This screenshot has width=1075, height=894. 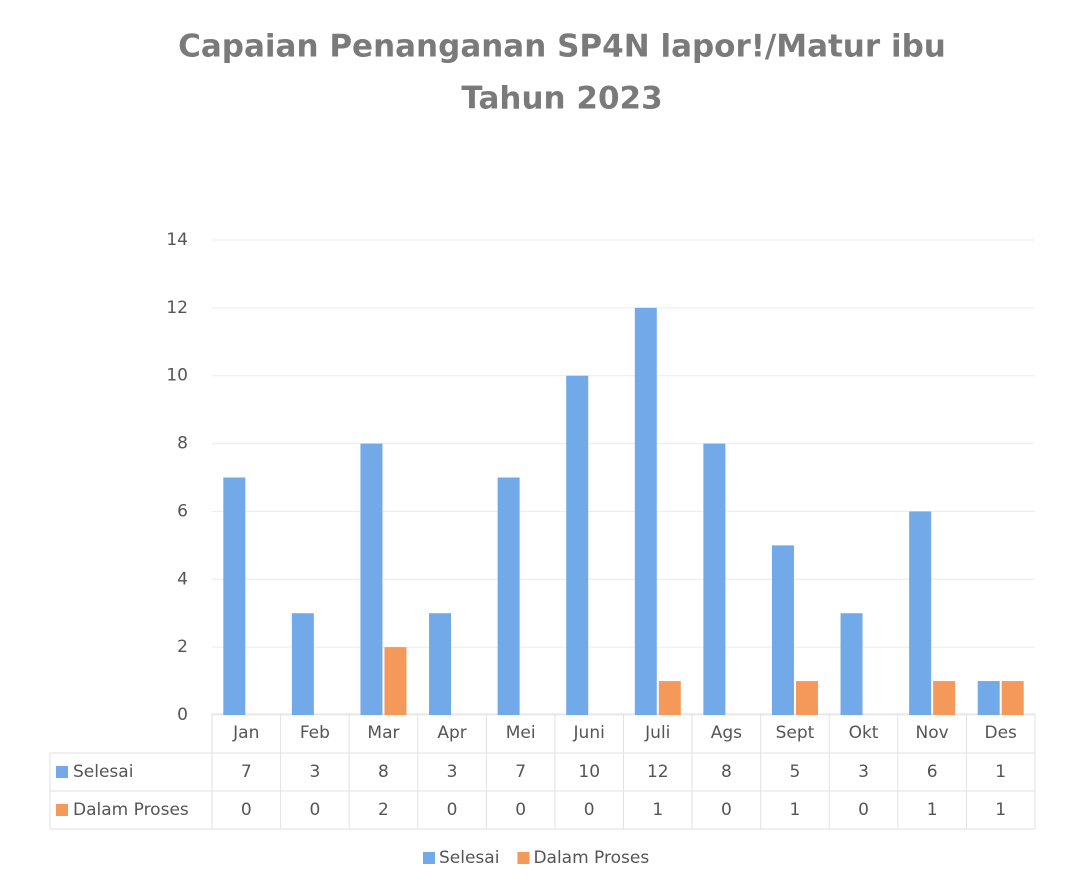 I want to click on y-tick-label: 10, so click(x=177, y=376).